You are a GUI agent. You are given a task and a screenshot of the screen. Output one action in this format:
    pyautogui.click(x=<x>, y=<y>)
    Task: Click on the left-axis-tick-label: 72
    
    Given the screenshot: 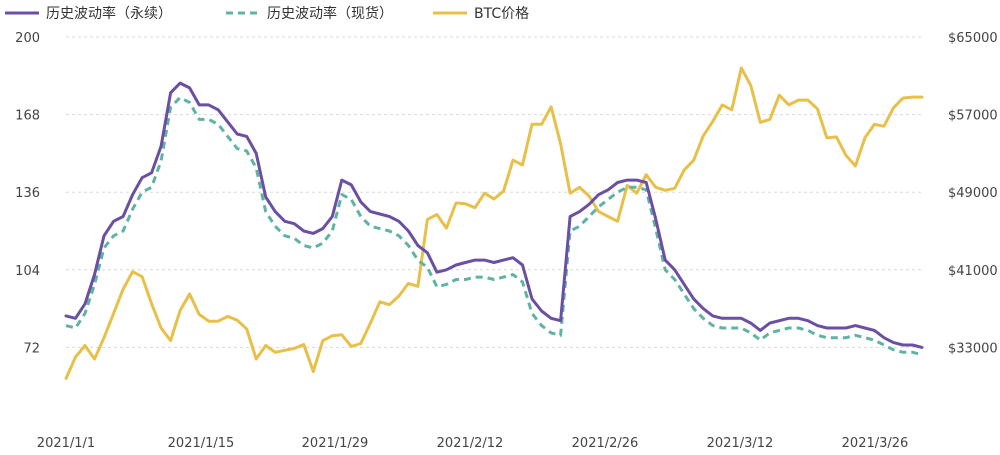 What is the action you would take?
    pyautogui.click(x=31, y=348)
    